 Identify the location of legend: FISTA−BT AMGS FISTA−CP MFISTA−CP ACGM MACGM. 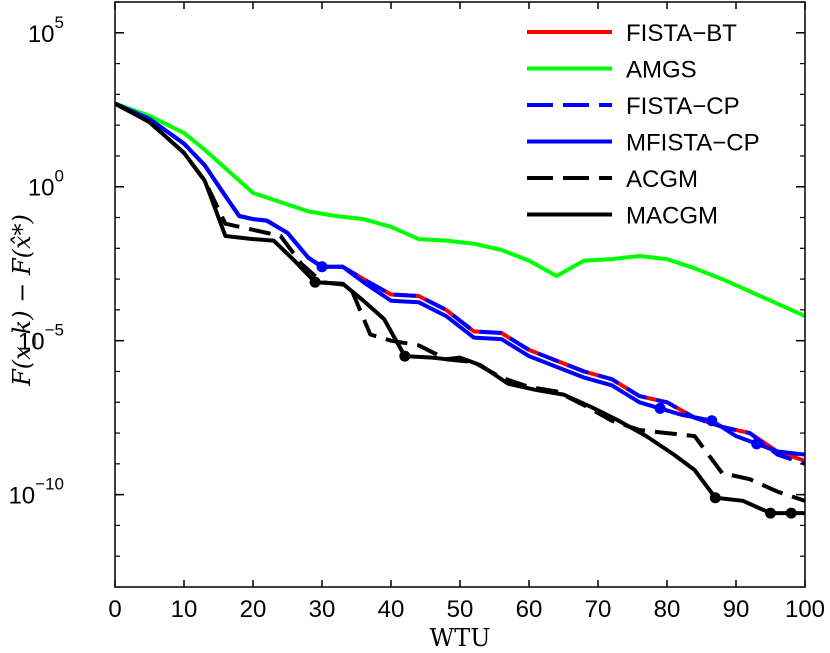
(643, 125).